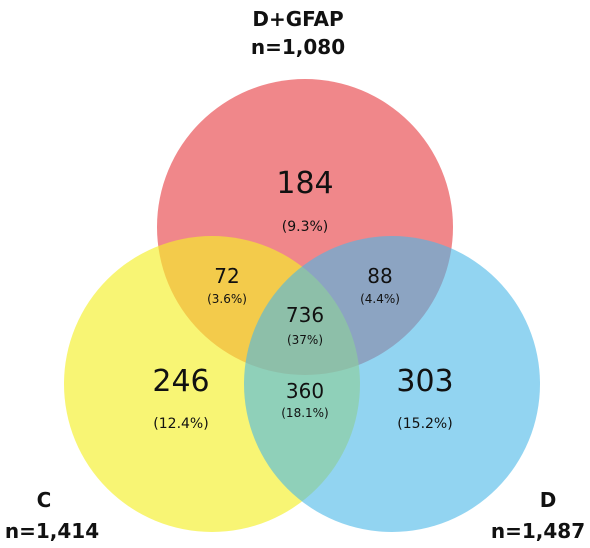  What do you see at coordinates (305, 227) in the screenshot?
I see `region-dgfap-only-pct: (9.3%)` at bounding box center [305, 227].